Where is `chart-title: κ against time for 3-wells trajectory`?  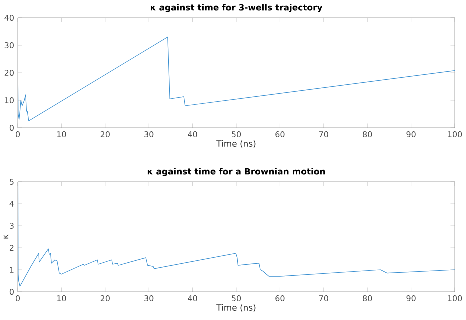 chart-title: κ against time for 3-wells trajectory is located at coordinates (236, 8).